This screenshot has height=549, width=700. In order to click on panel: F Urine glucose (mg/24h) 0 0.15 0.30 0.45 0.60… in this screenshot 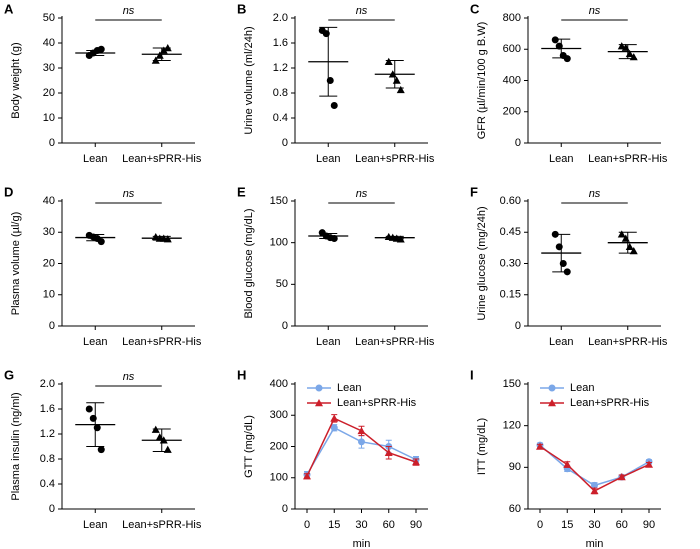, I will do `click(569, 265)`.